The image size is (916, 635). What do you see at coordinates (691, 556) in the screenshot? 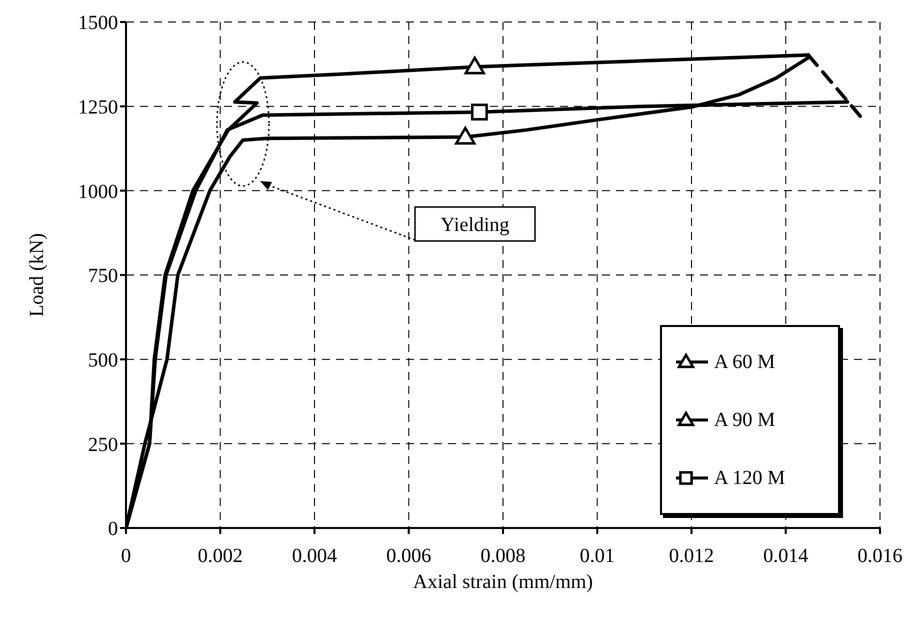
I see `x-tick-label: 0.012` at bounding box center [691, 556].